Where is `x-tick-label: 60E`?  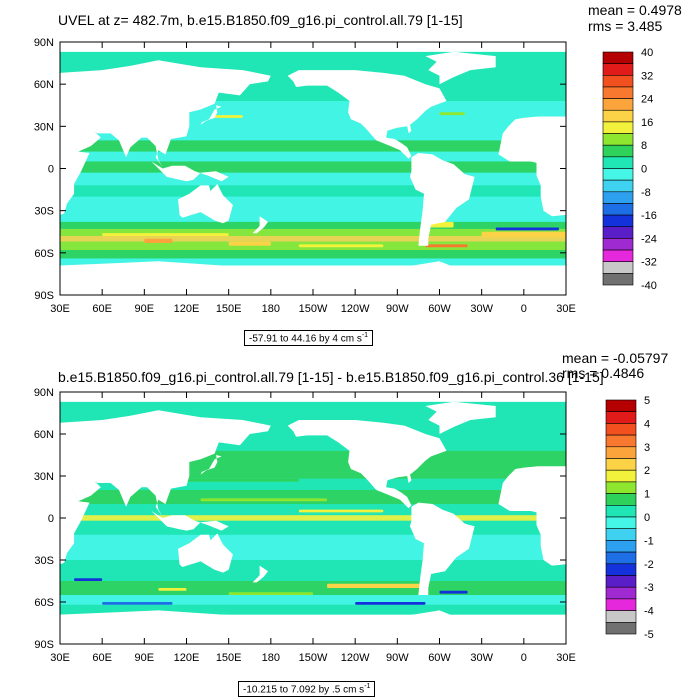 x-tick-label: 60E is located at coordinates (102, 309).